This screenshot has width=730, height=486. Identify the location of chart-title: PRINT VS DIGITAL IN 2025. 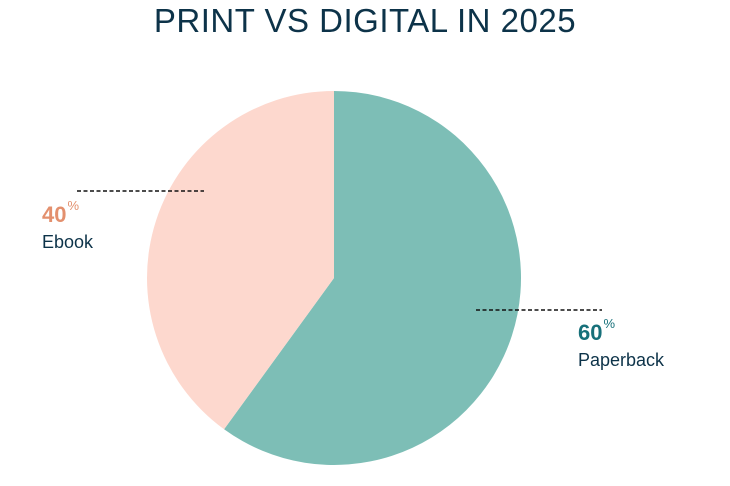
(365, 20).